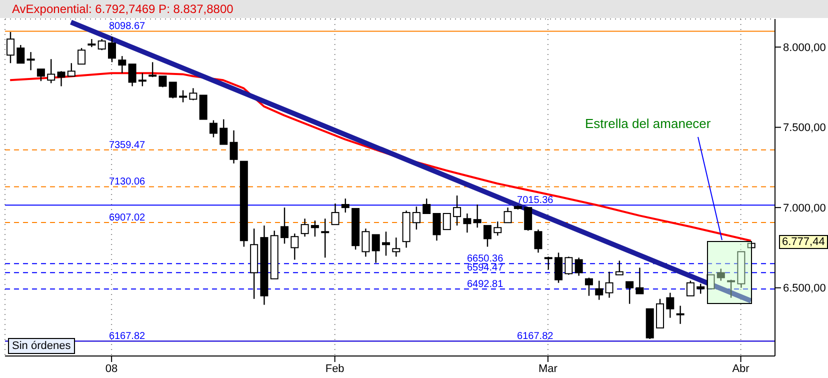 The image size is (828, 378). I want to click on ref-line-label: 6492.81, so click(485, 284).